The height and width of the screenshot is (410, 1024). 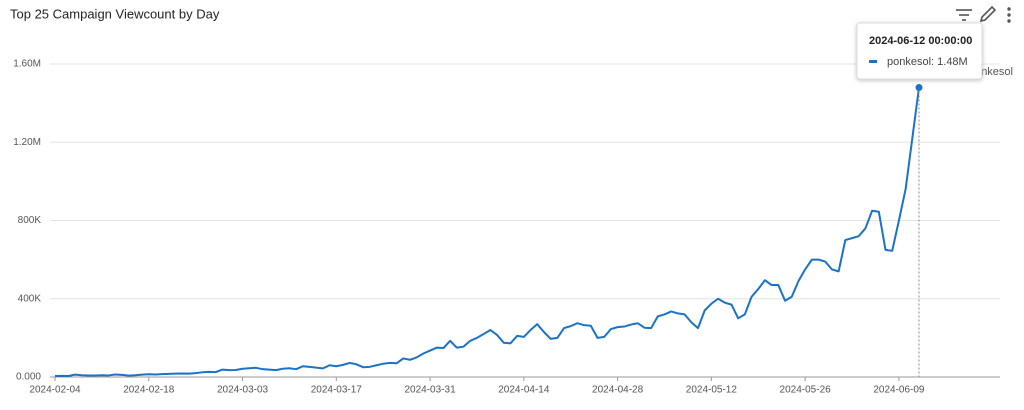 What do you see at coordinates (919, 87) in the screenshot?
I see `hover-point` at bounding box center [919, 87].